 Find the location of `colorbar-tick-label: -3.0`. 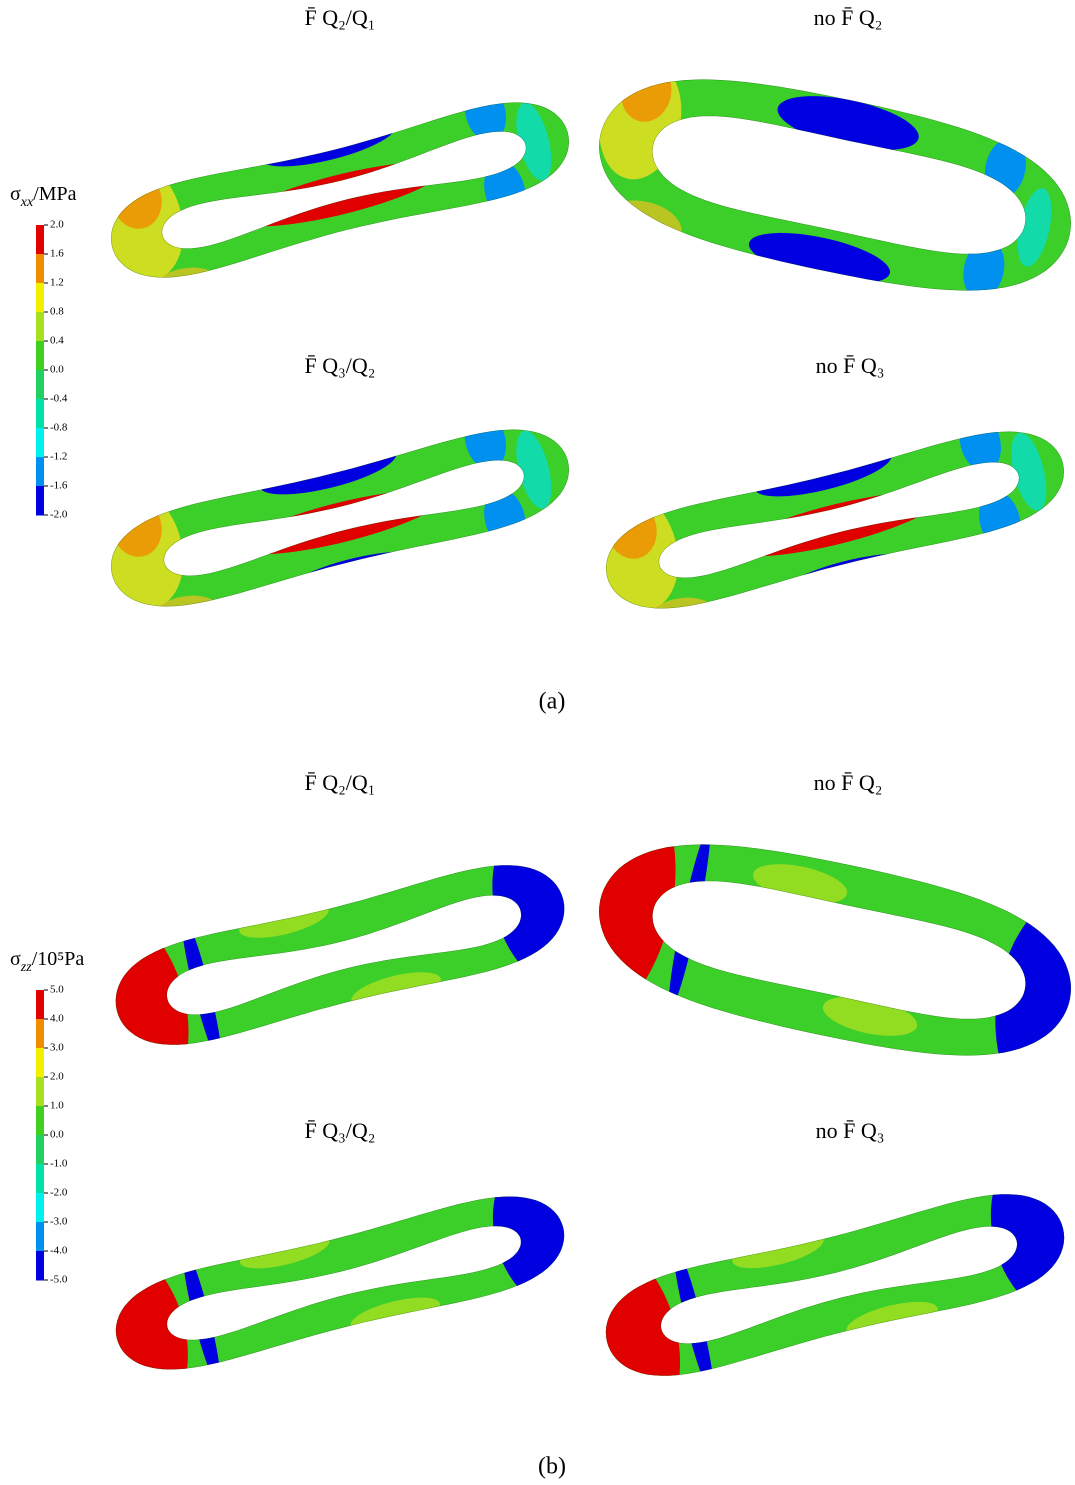

colorbar-tick-label: -3.0 is located at coordinates (59, 1222).